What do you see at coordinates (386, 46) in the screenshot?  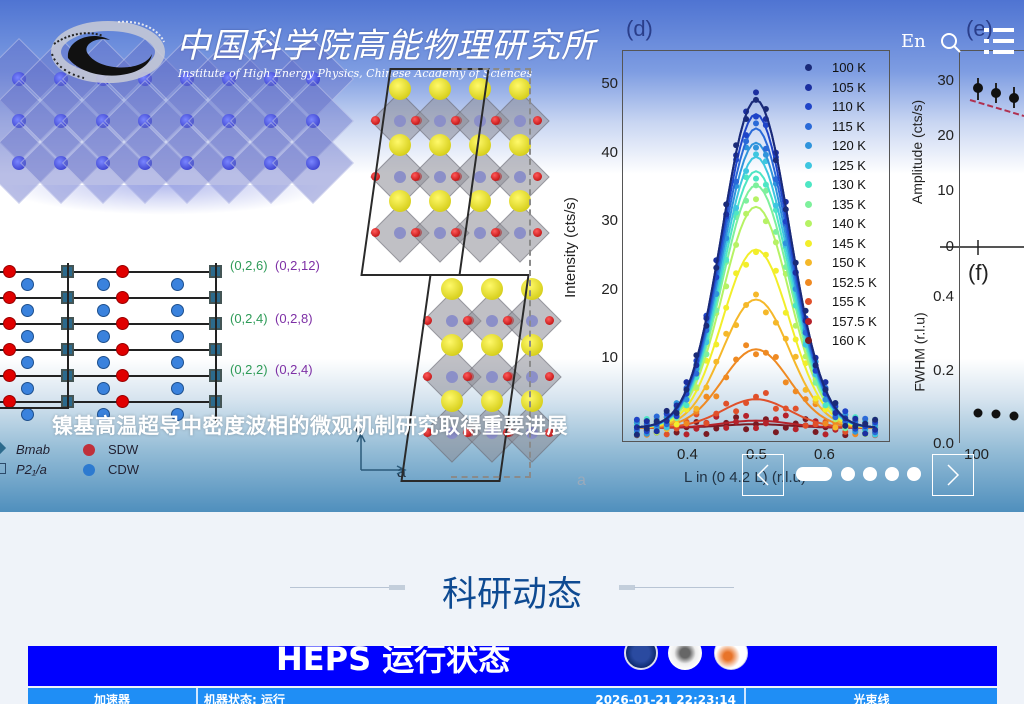 I see `logo-chinese-name: 中国科学院高能物理研究所` at bounding box center [386, 46].